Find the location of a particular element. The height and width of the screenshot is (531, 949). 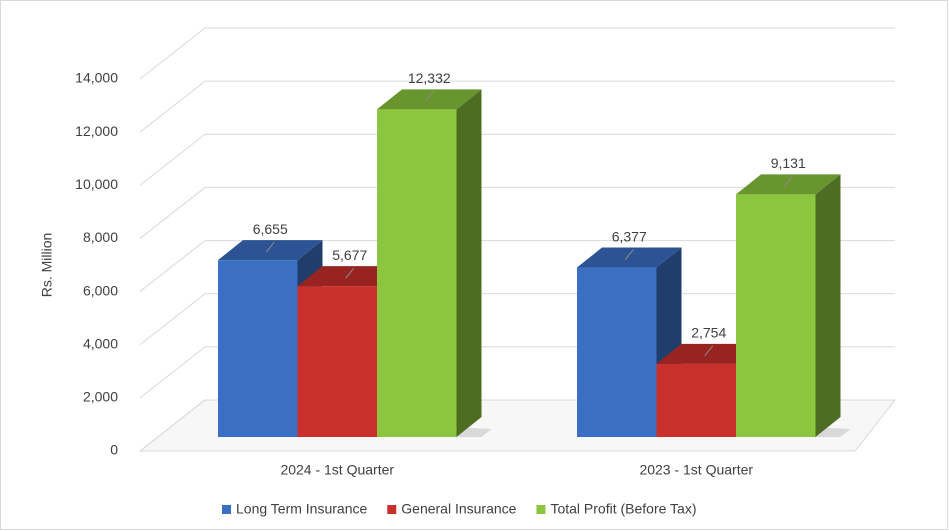

y-tick-label: 6,000 is located at coordinates (100, 290).